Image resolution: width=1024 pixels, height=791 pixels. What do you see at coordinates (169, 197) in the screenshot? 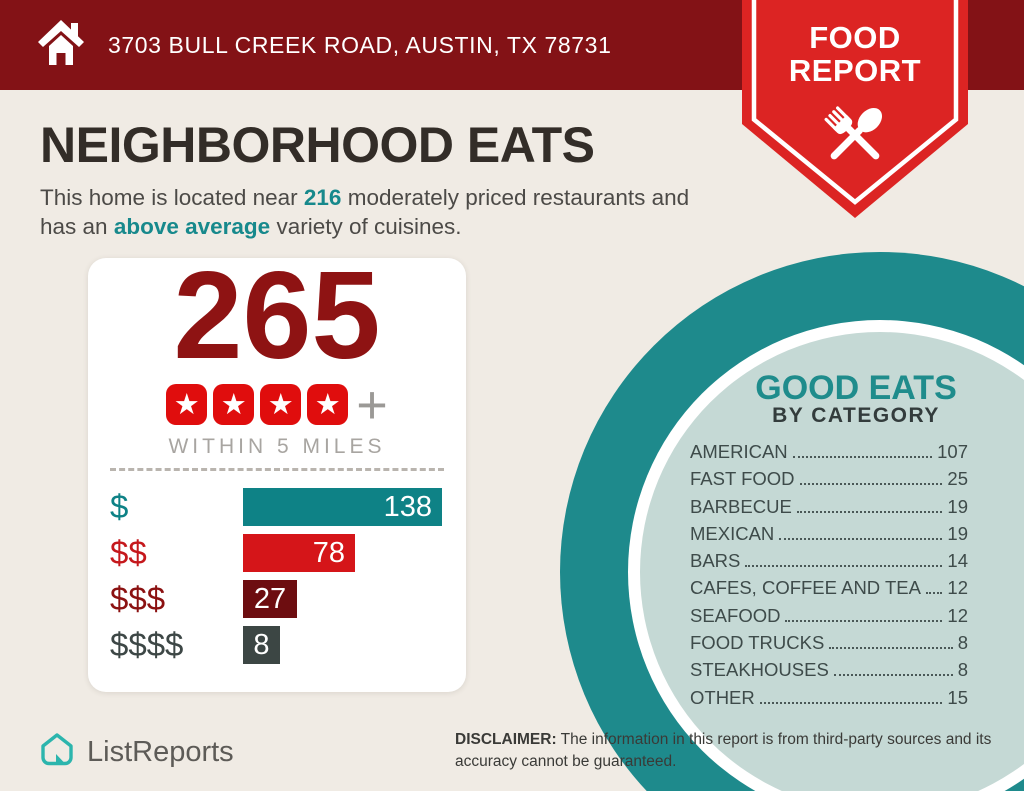
I see `intro-text-part1: This home is located near` at bounding box center [169, 197].